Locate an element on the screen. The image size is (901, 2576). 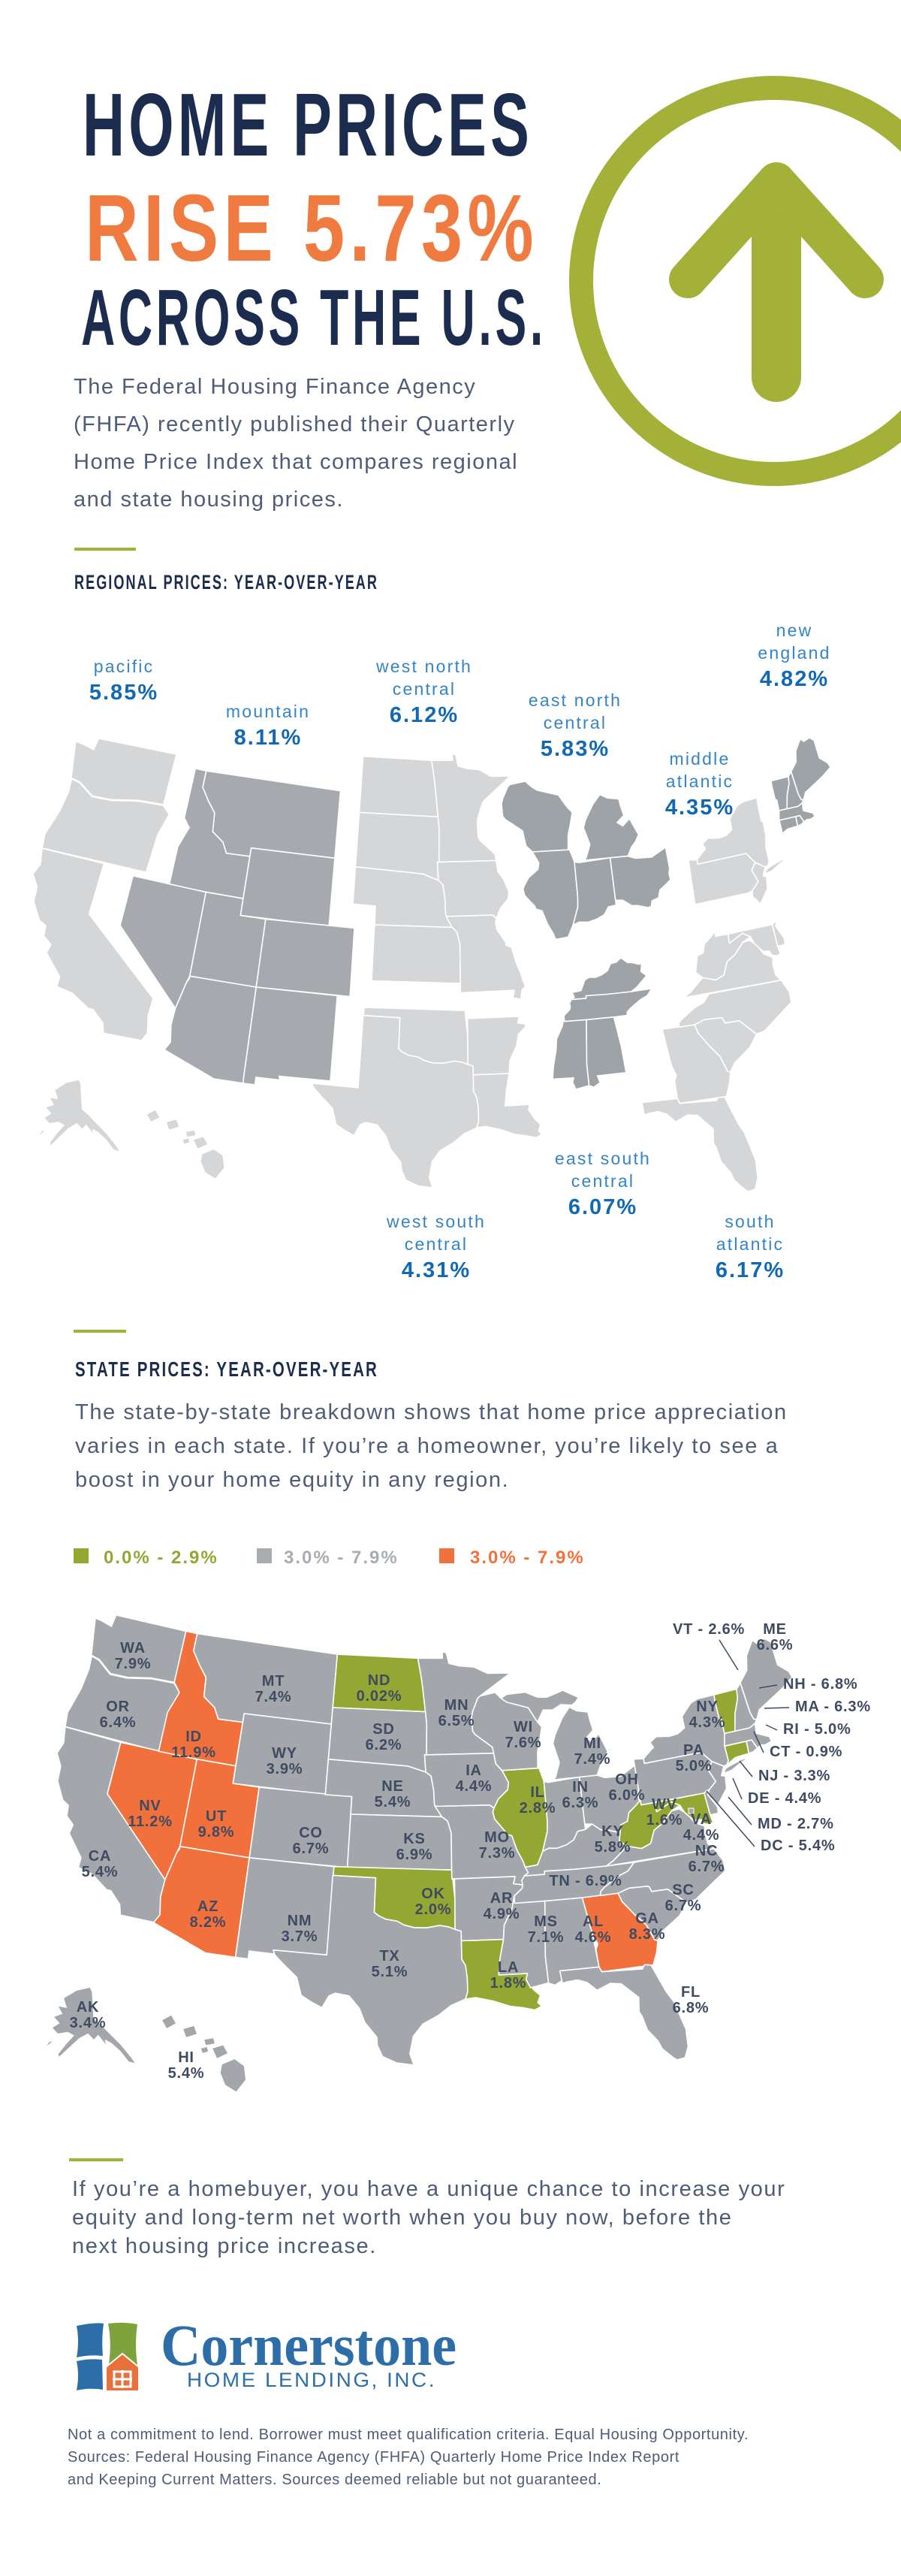
svg-text: IL is located at coordinates (537, 1792).